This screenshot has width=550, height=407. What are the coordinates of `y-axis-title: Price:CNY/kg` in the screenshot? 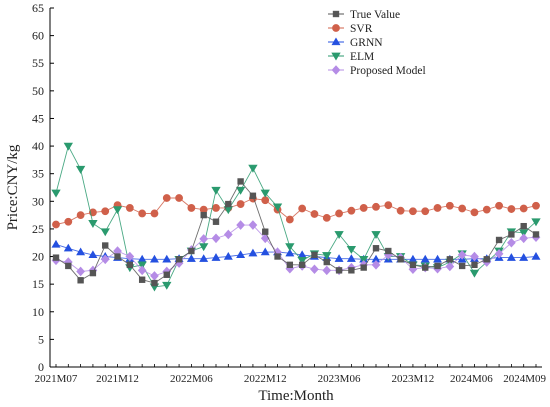 It's located at (13, 187).